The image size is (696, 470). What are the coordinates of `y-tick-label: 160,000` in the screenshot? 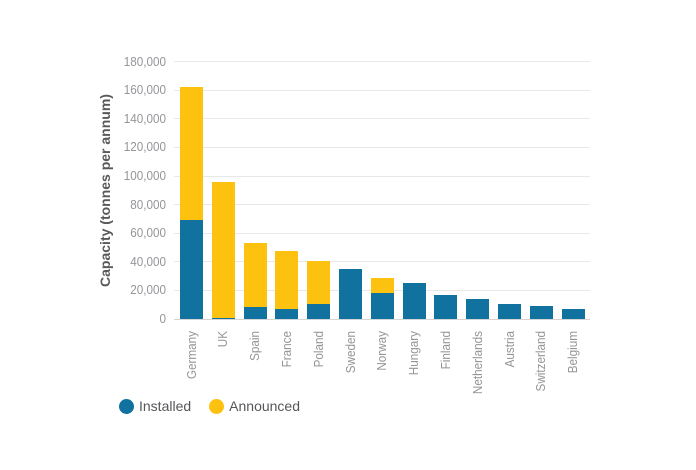 It's located at (144, 90).